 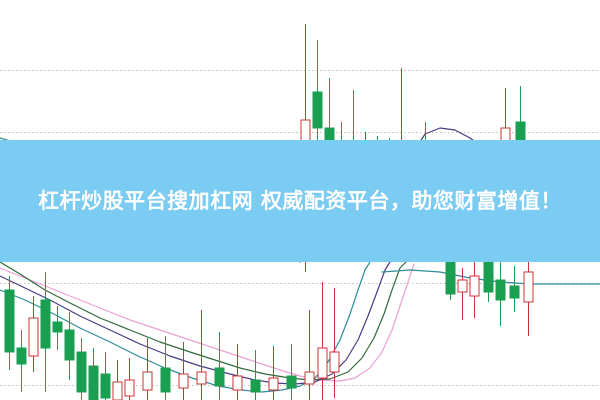 I want to click on ad-overlay-text: 杠杆炒股平台搜加杠网 权威配资平台，助您财富增值！, so click(x=300, y=200).